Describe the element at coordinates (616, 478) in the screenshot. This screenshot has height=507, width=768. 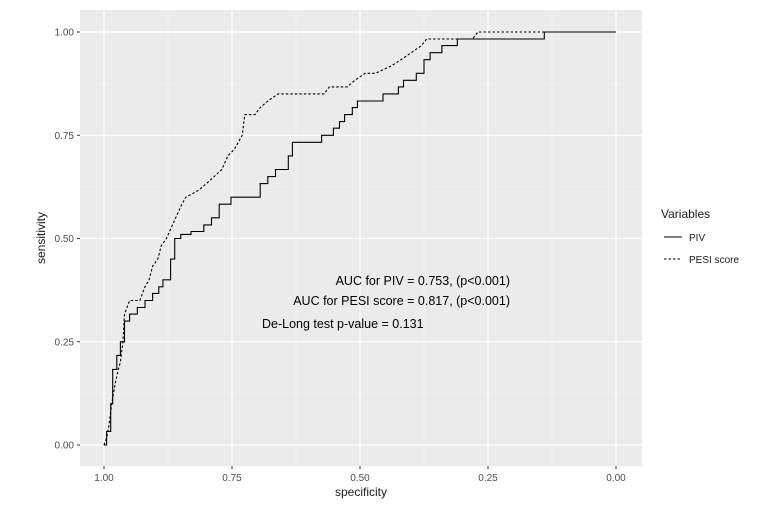
I see `x-tick-label: 0.00` at that location.